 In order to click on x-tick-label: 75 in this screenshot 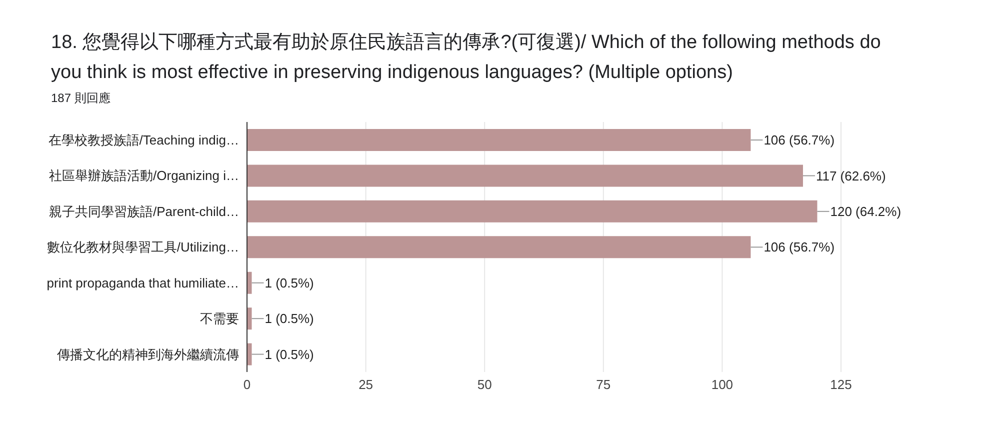, I will do `click(603, 384)`.